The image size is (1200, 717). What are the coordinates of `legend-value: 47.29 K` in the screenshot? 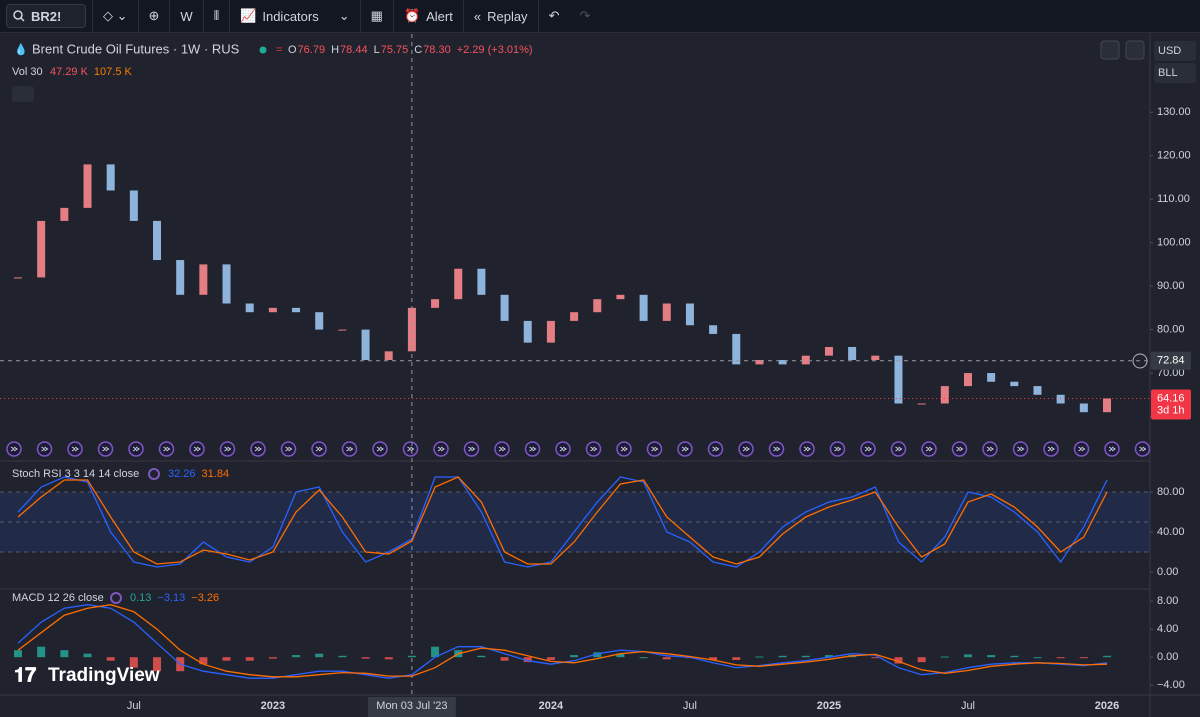 It's located at (69, 72).